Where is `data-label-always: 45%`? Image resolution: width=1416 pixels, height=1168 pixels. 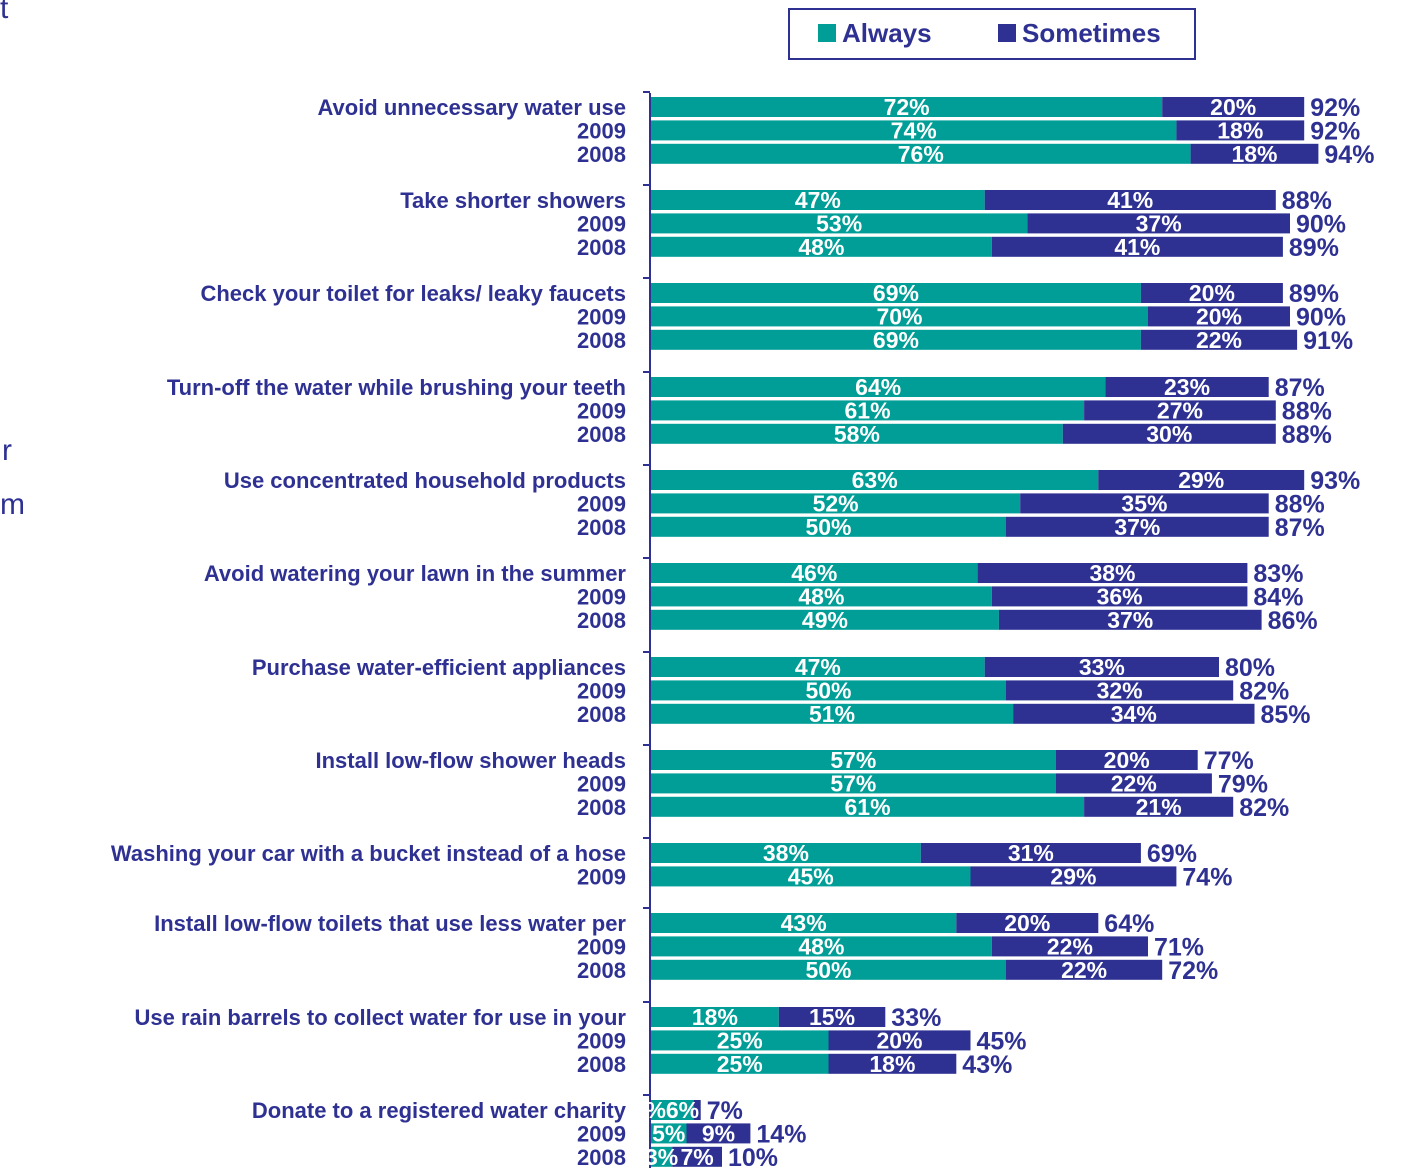 data-label-always: 45% is located at coordinates (811, 876).